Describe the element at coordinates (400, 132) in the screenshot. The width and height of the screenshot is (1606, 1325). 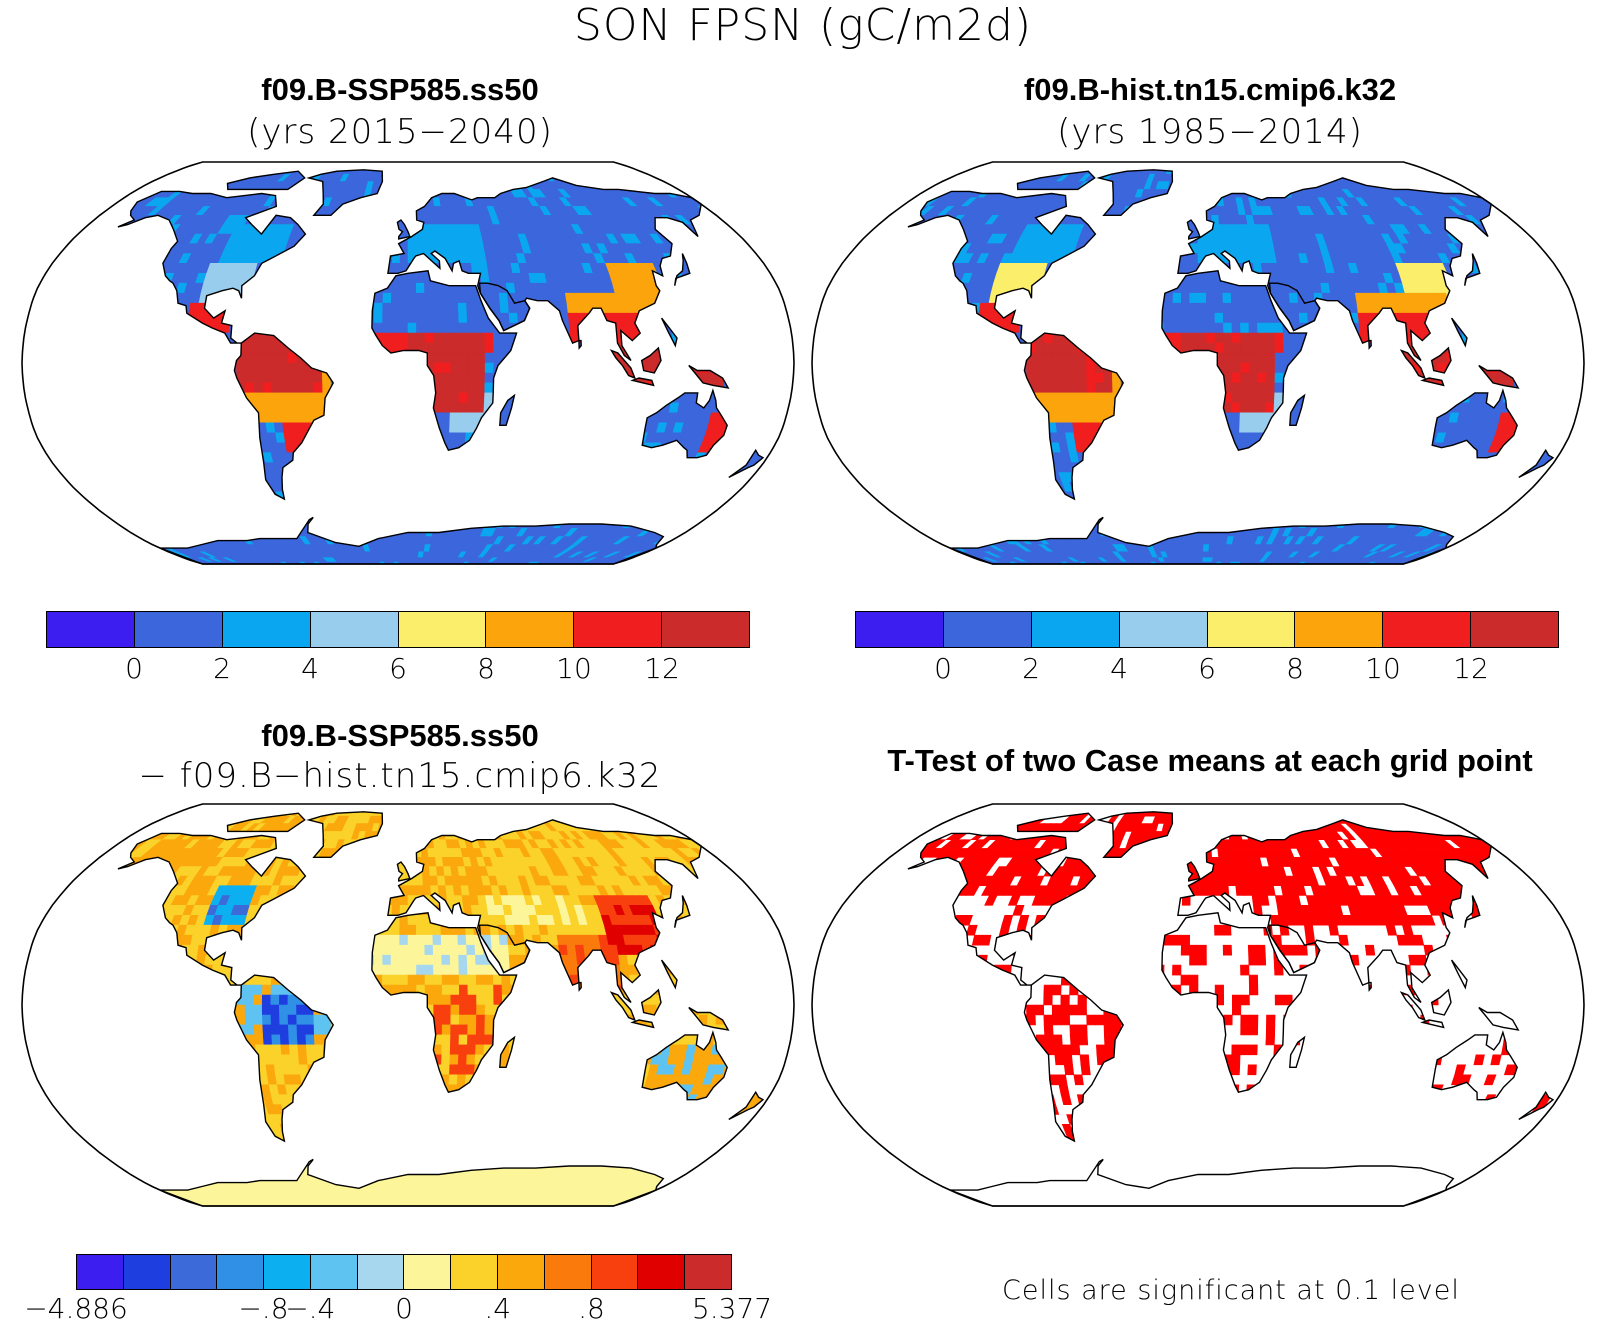
I see `panel-1-subtitle: (yrs 2015−2040)` at that location.